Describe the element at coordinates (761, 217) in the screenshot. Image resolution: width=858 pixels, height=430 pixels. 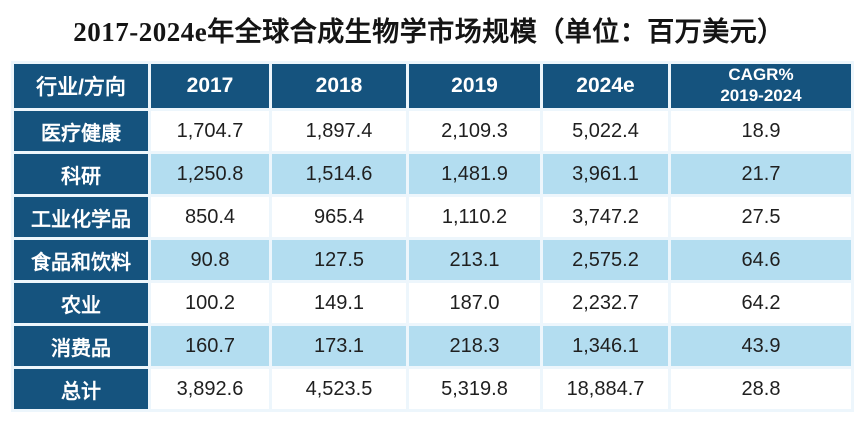
I see `data-cell: 27.5` at that location.